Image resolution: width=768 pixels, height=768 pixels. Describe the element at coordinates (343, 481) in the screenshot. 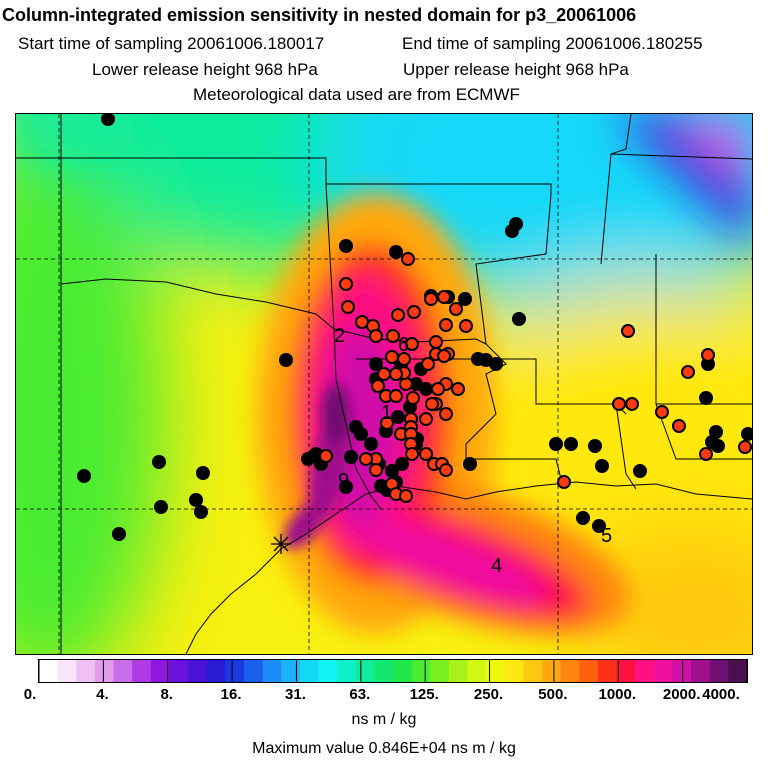

I see `cluster-label-9: 9` at that location.